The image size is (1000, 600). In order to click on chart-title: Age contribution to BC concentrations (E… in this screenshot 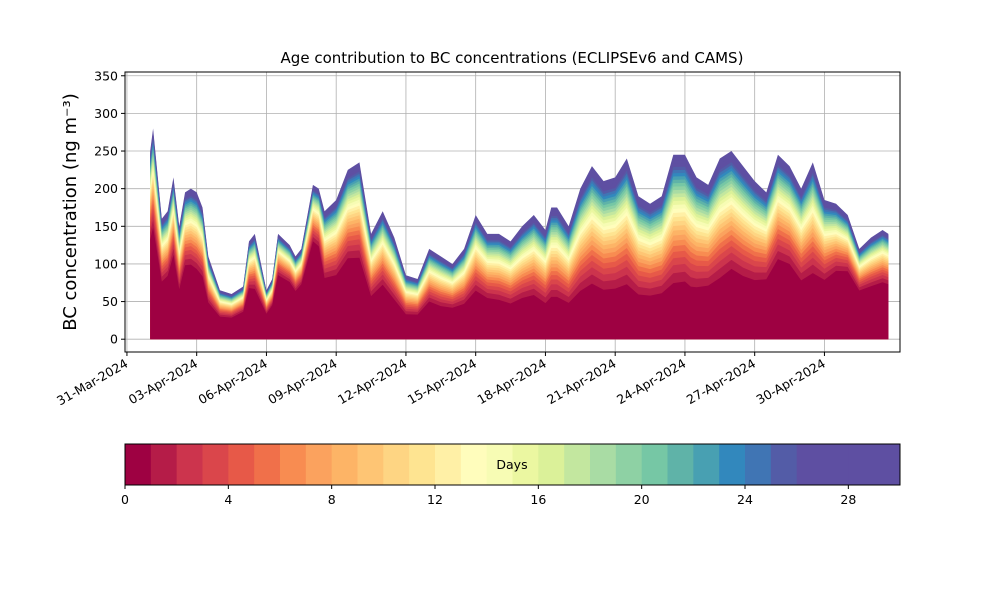, I will do `click(512, 58)`.